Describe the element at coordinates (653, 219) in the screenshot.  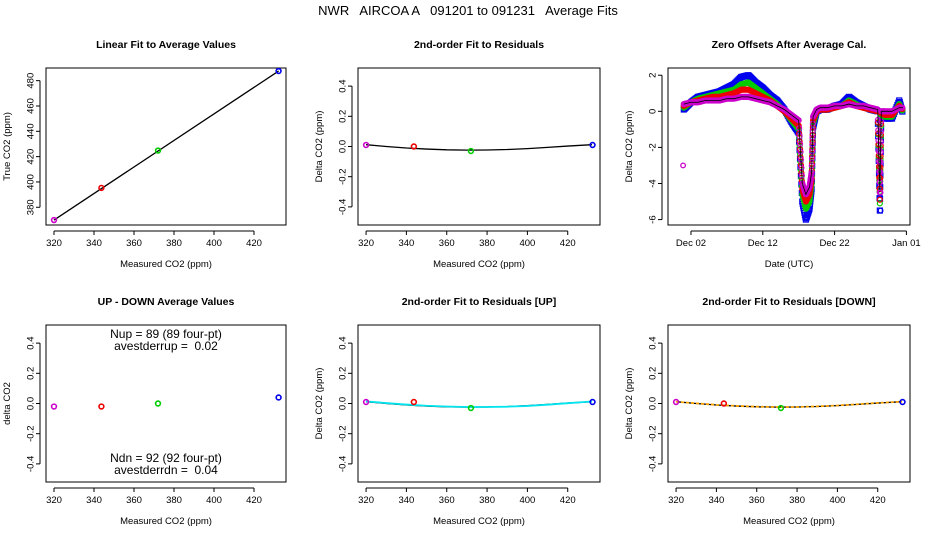
I see `y-tick-label: -6` at that location.